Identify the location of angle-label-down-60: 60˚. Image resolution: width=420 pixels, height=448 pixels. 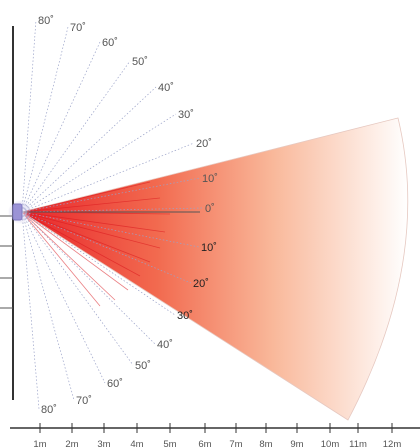
(115, 384).